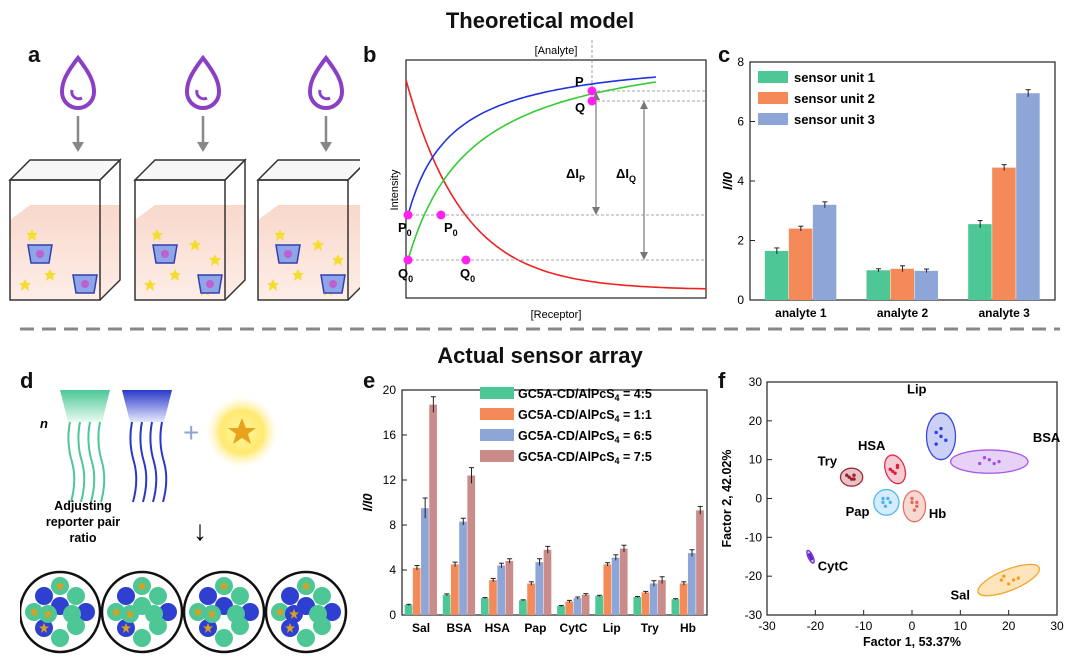 This screenshot has width=1080, height=663. What do you see at coordinates (811, 558) in the screenshot?
I see `data-point-cytc` at bounding box center [811, 558].